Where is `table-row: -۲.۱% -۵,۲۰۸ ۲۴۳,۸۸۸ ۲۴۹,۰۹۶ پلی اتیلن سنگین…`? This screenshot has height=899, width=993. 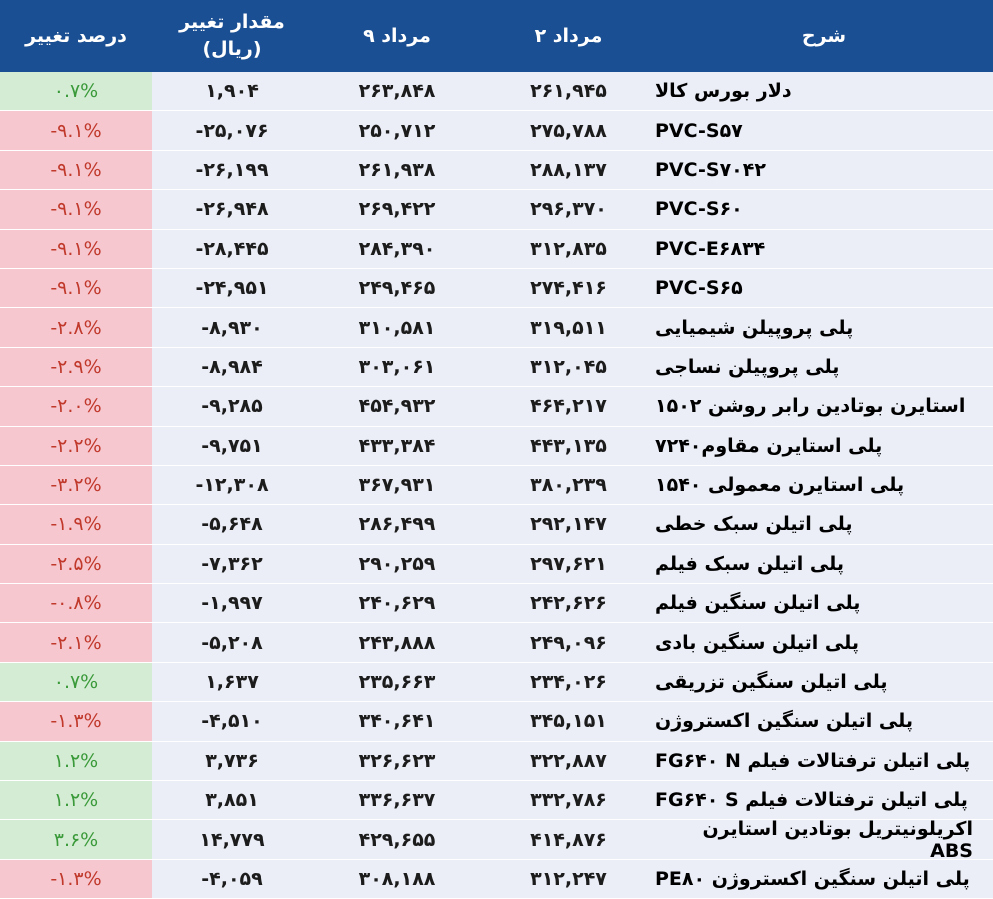 table-row: -۲.۱% -۵,۲۰۸ ۲۴۳,۸۸۸ ۲۴۹,۰۹۶ پلی اتیلن سنگین… is located at coordinates (496, 643).